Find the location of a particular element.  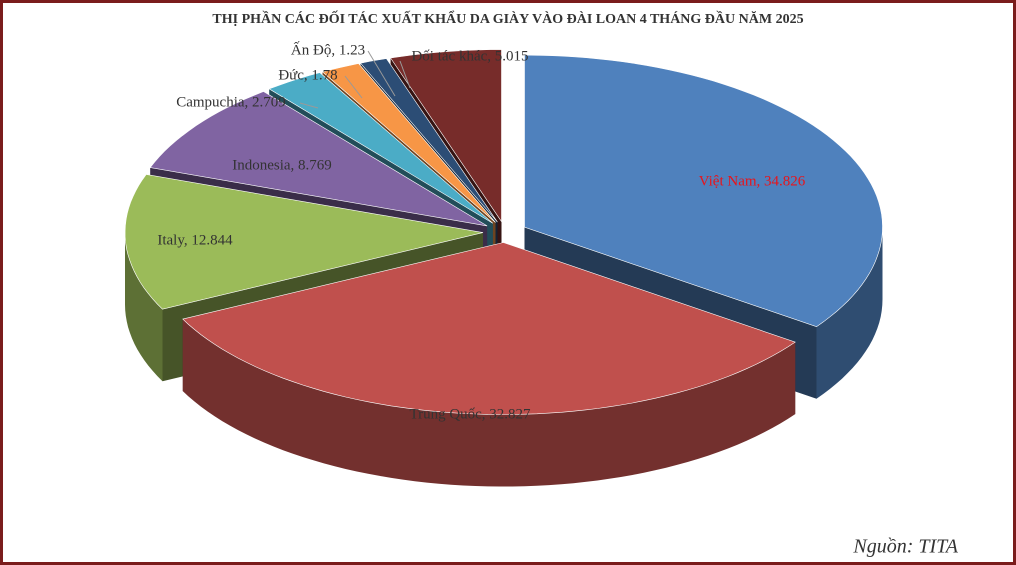

data-label: Campuchia, 2.709 is located at coordinates (231, 102).